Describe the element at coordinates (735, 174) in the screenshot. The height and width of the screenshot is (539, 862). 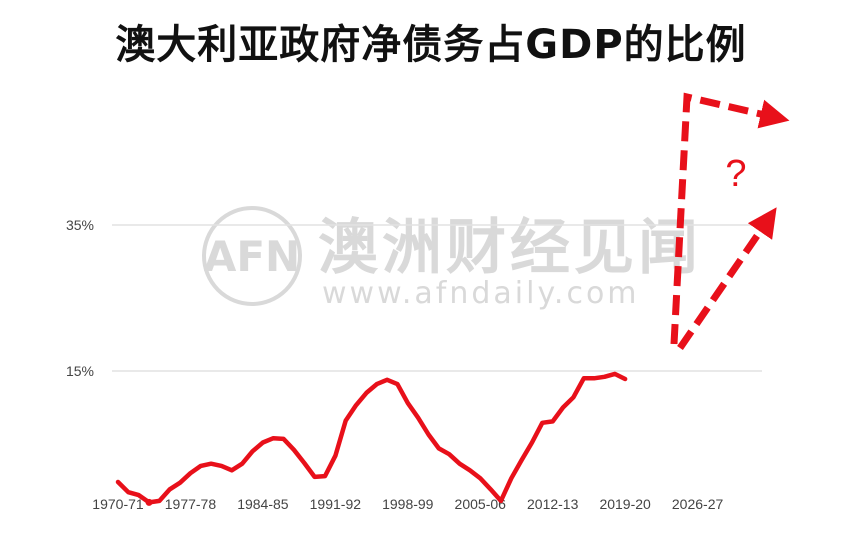
I see `question-mark-annotation: ?` at that location.